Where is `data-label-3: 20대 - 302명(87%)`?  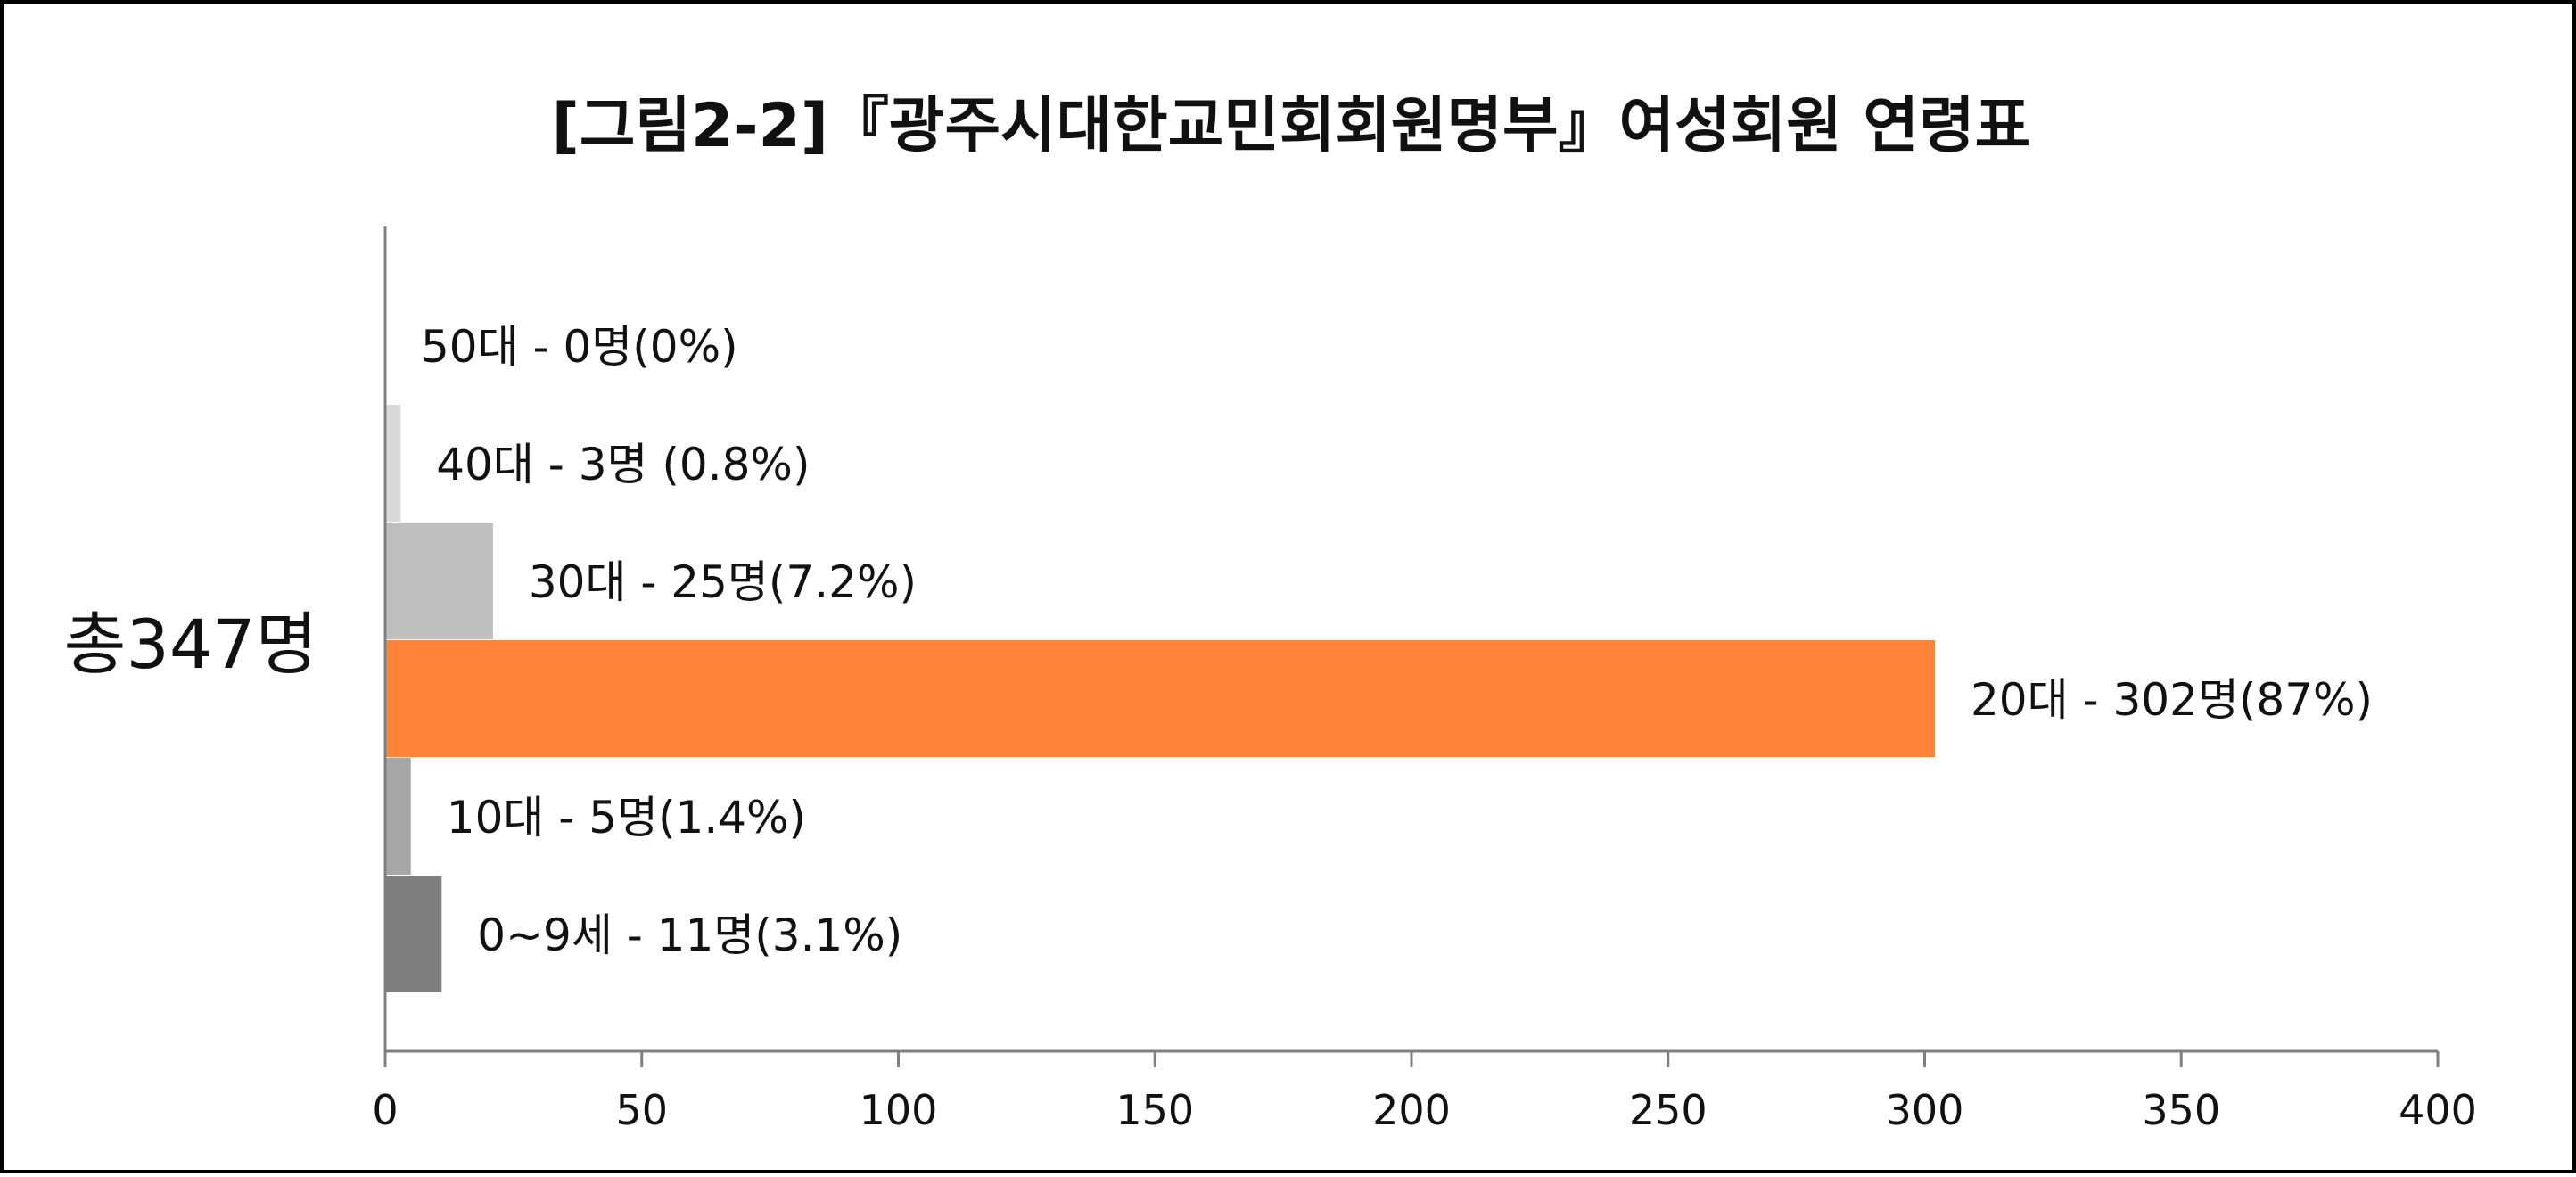 data-label-3: 20대 - 302명(87%) is located at coordinates (2172, 700).